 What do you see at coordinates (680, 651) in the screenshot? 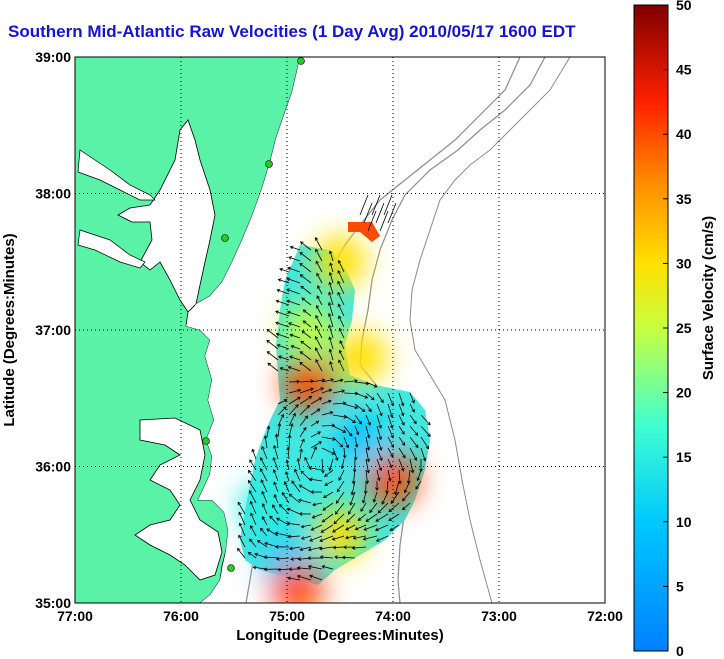
I see `colorbar-tick-label: 0` at bounding box center [680, 651].